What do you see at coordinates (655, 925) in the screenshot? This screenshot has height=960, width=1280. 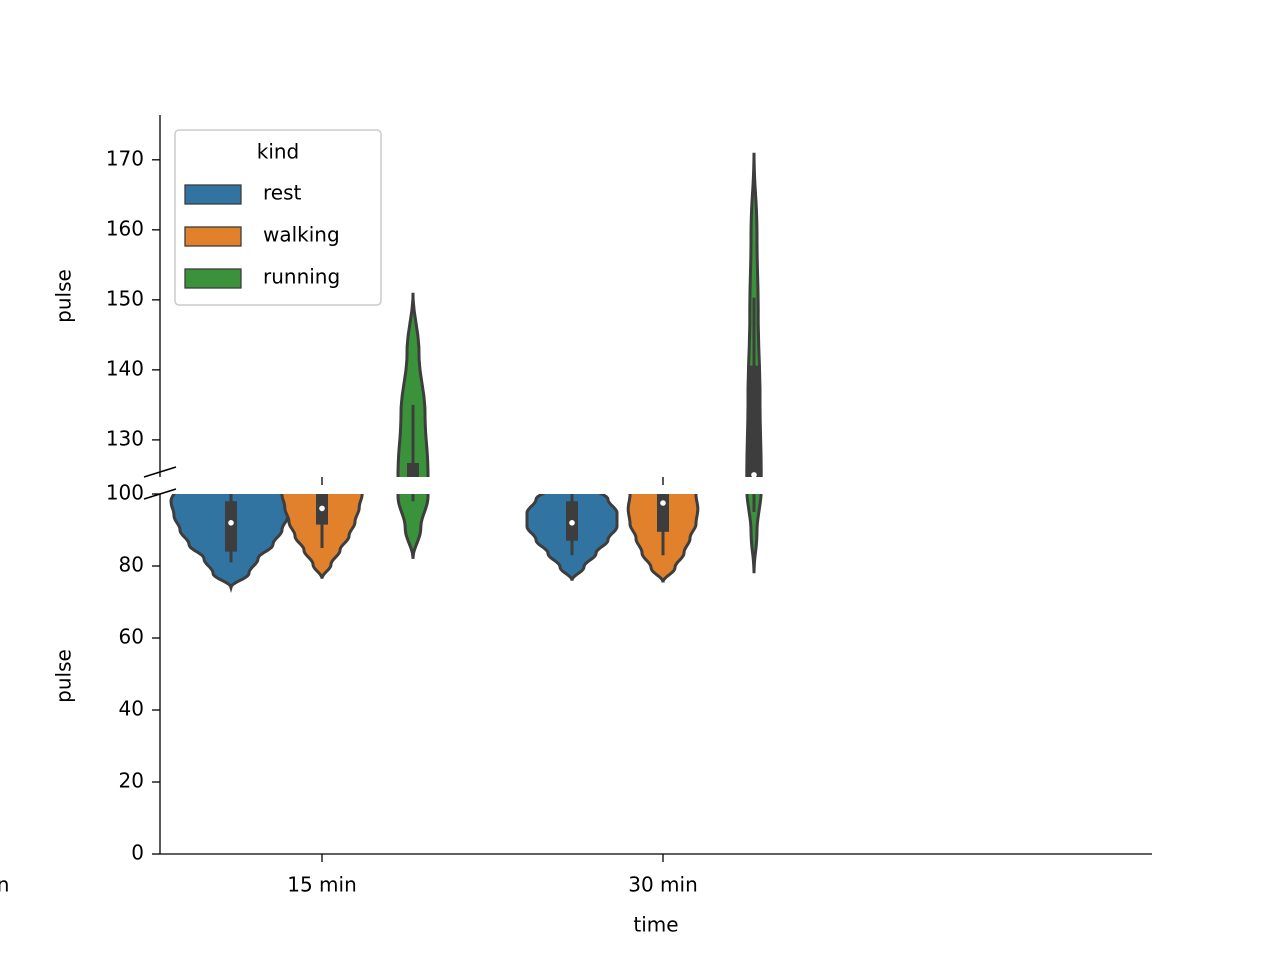 I see `x-axis-label: time` at bounding box center [655, 925].